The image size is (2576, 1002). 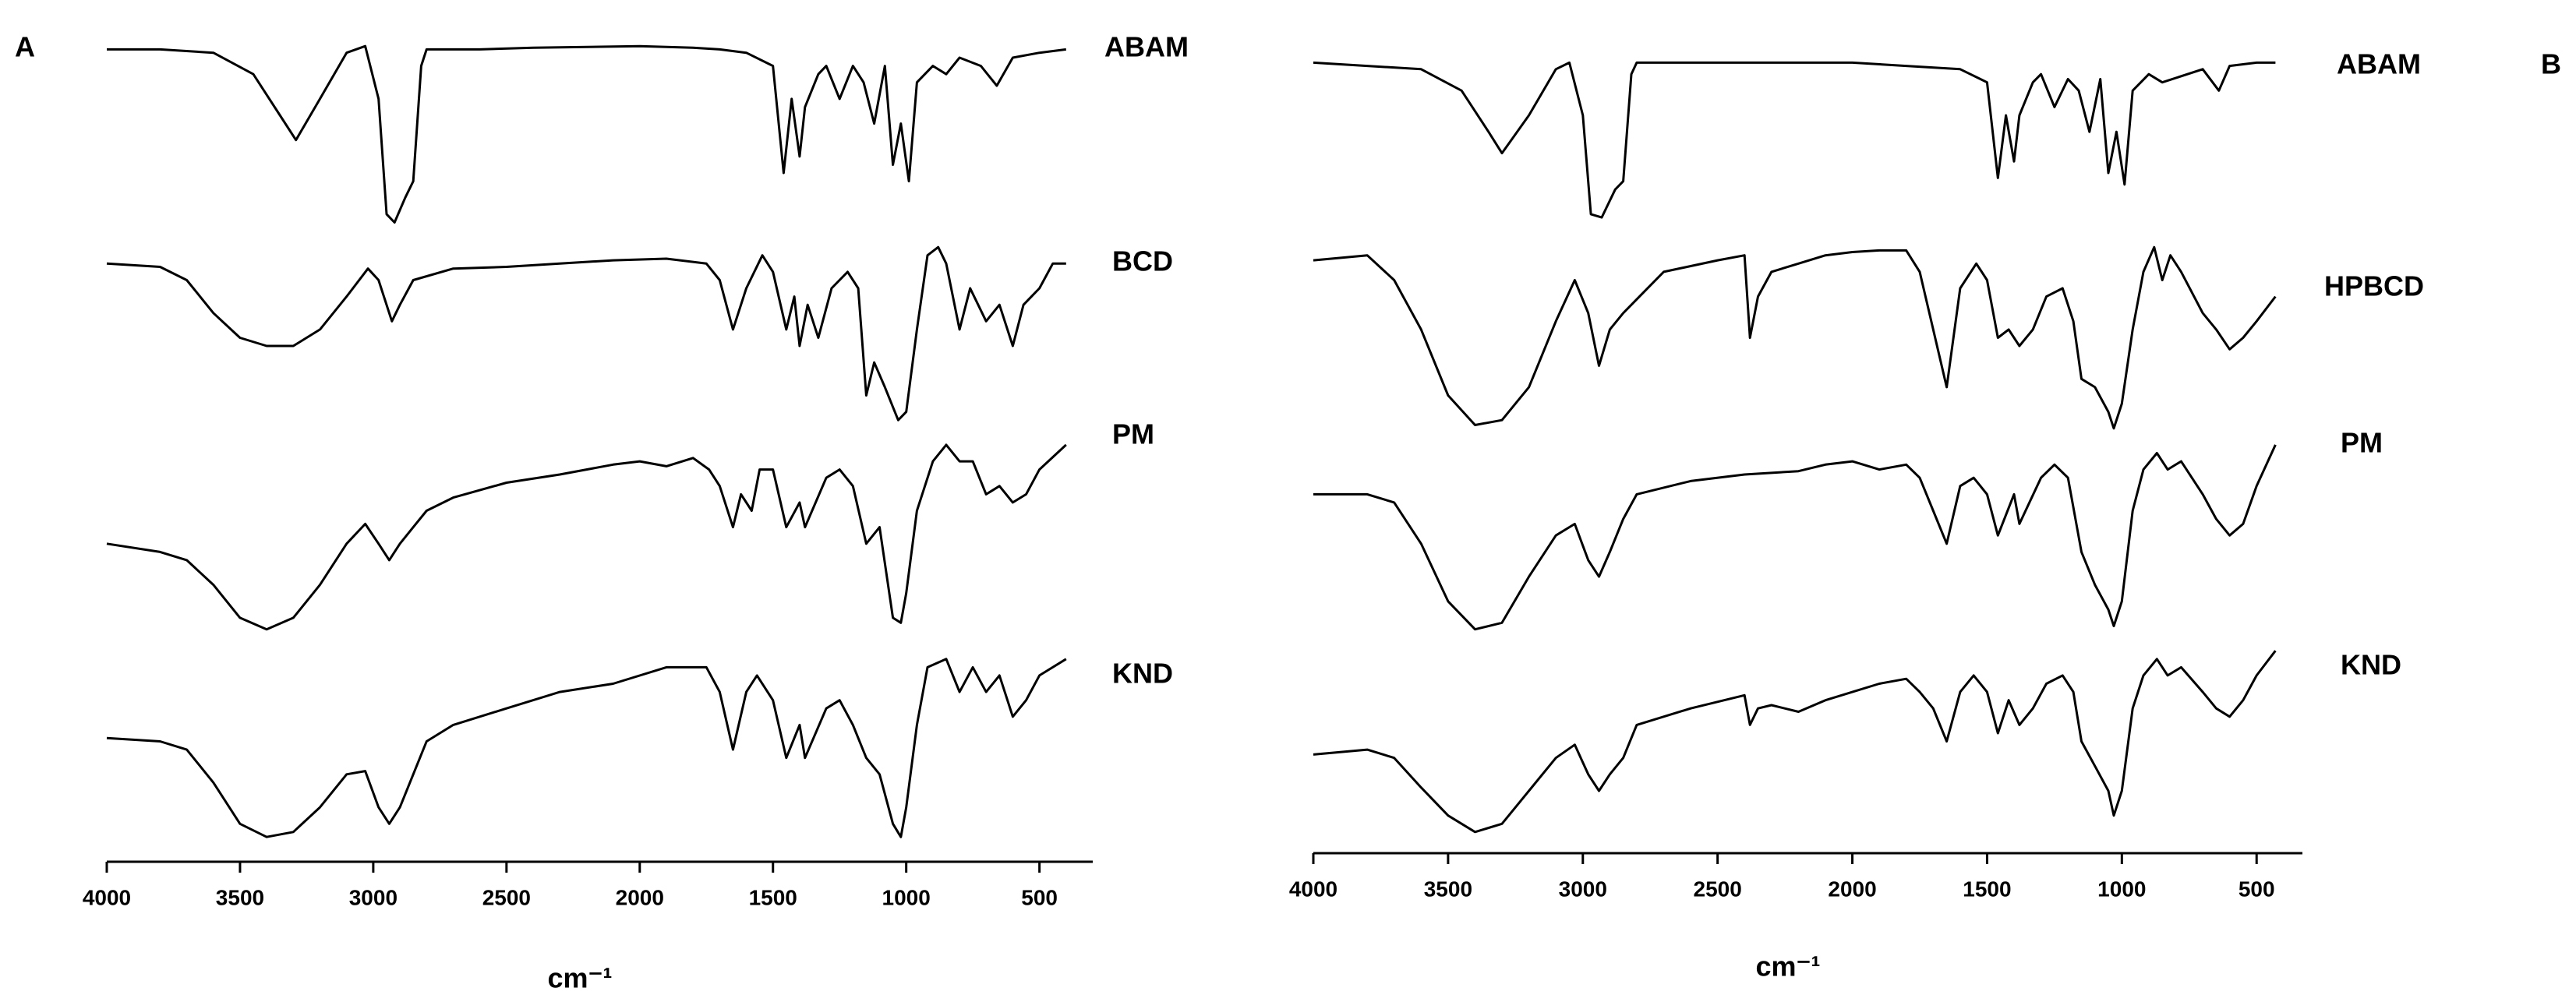 I want to click on panel-label: A, so click(x=25, y=47).